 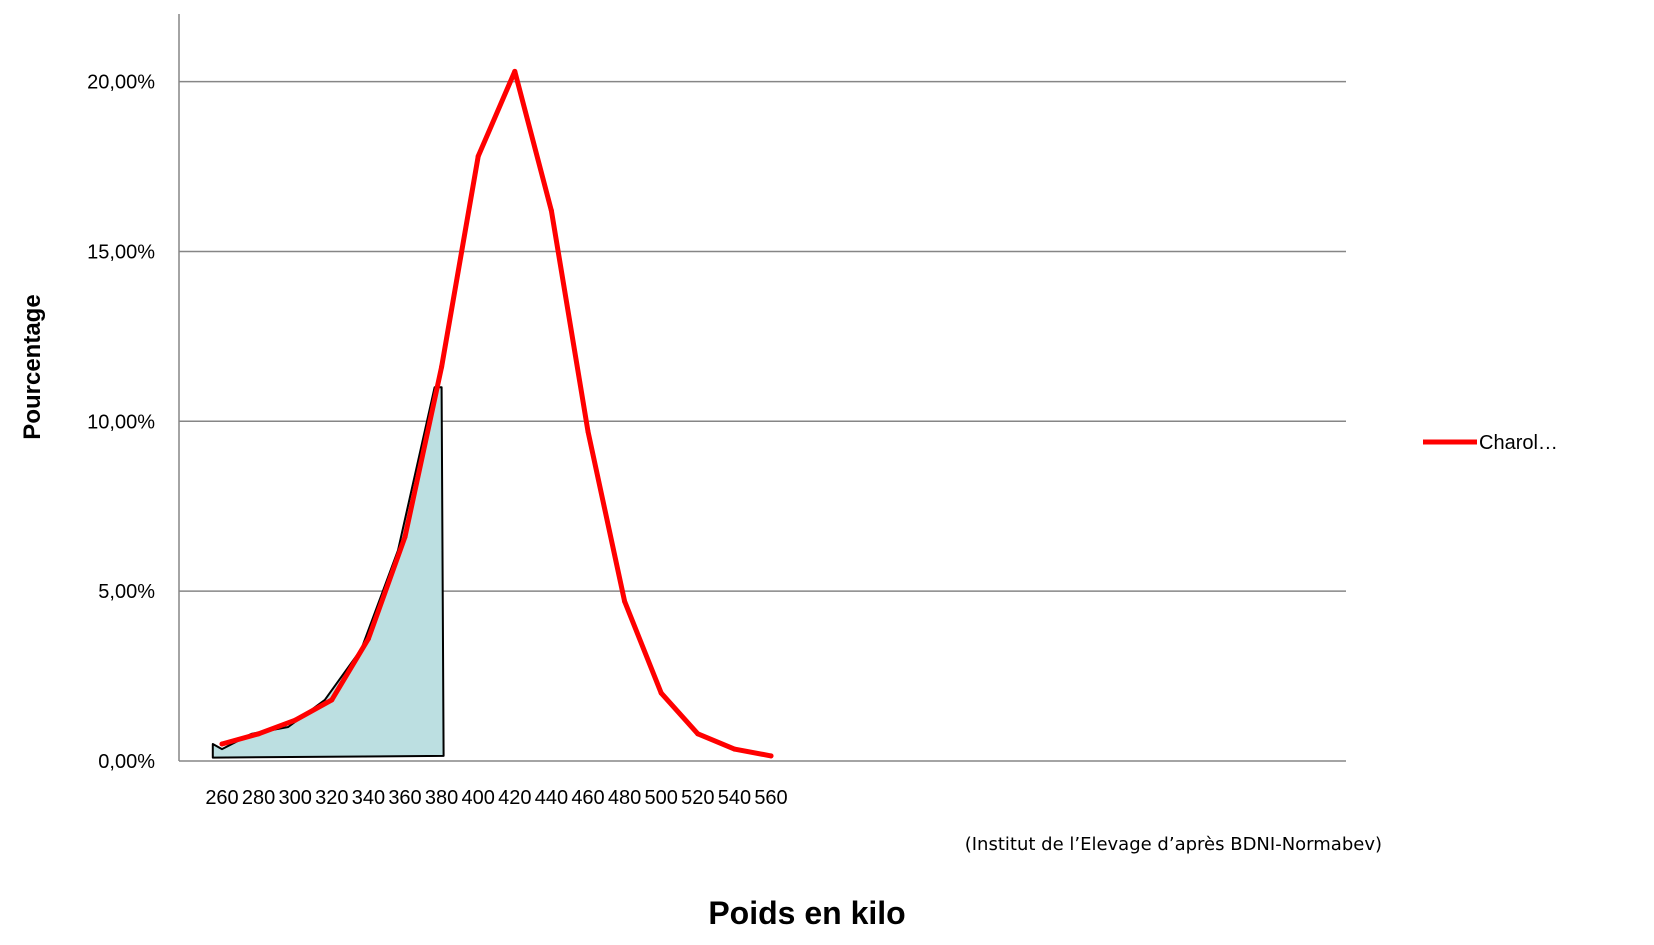 What do you see at coordinates (32, 366) in the screenshot?
I see `y-axis-title: Pourcentage` at bounding box center [32, 366].